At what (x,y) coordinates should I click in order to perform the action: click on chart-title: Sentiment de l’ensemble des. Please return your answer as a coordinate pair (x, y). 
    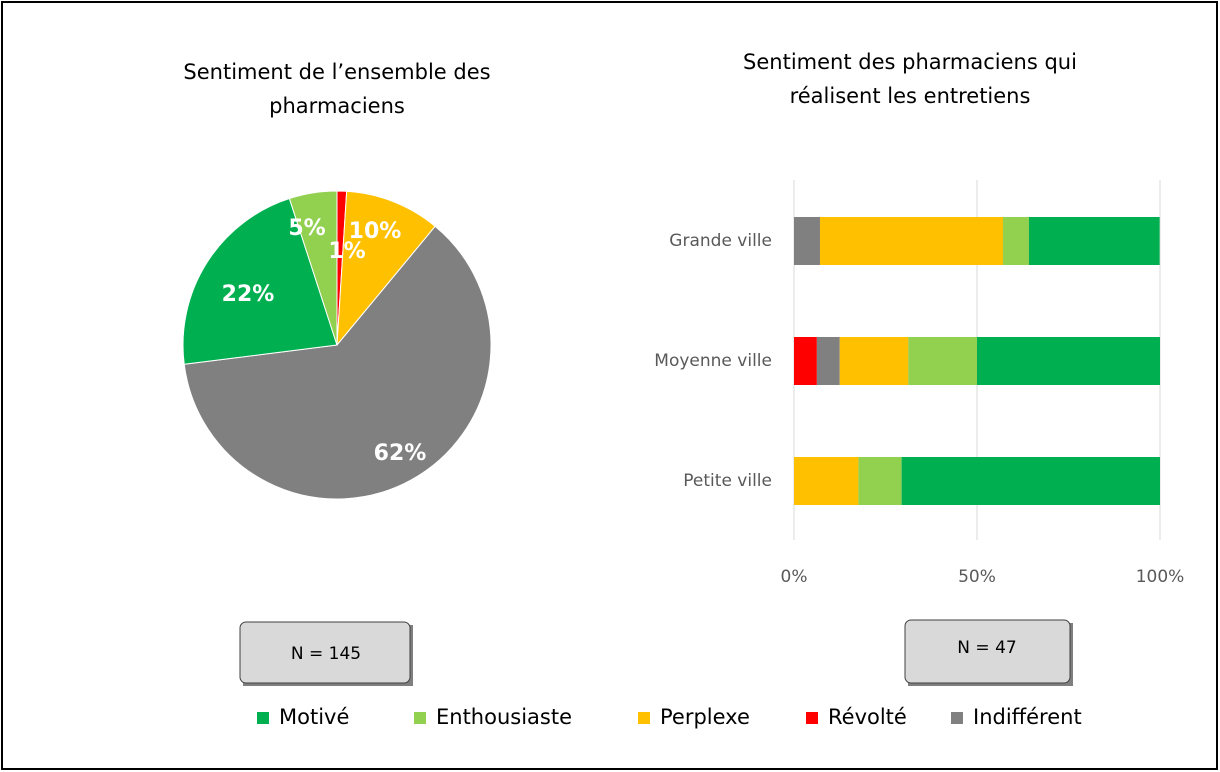
    Looking at the image, I should click on (336, 72).